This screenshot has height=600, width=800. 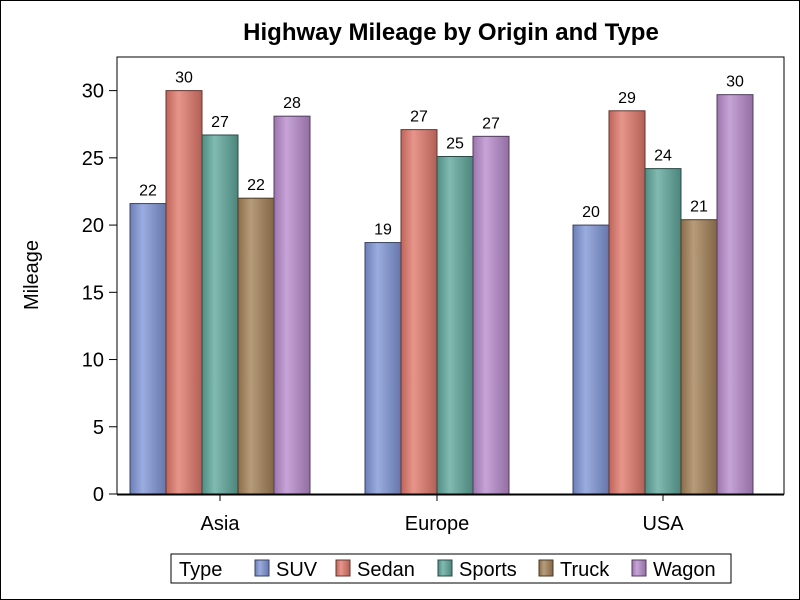 What do you see at coordinates (663, 524) in the screenshot?
I see `x-tick-label-usa: USA` at bounding box center [663, 524].